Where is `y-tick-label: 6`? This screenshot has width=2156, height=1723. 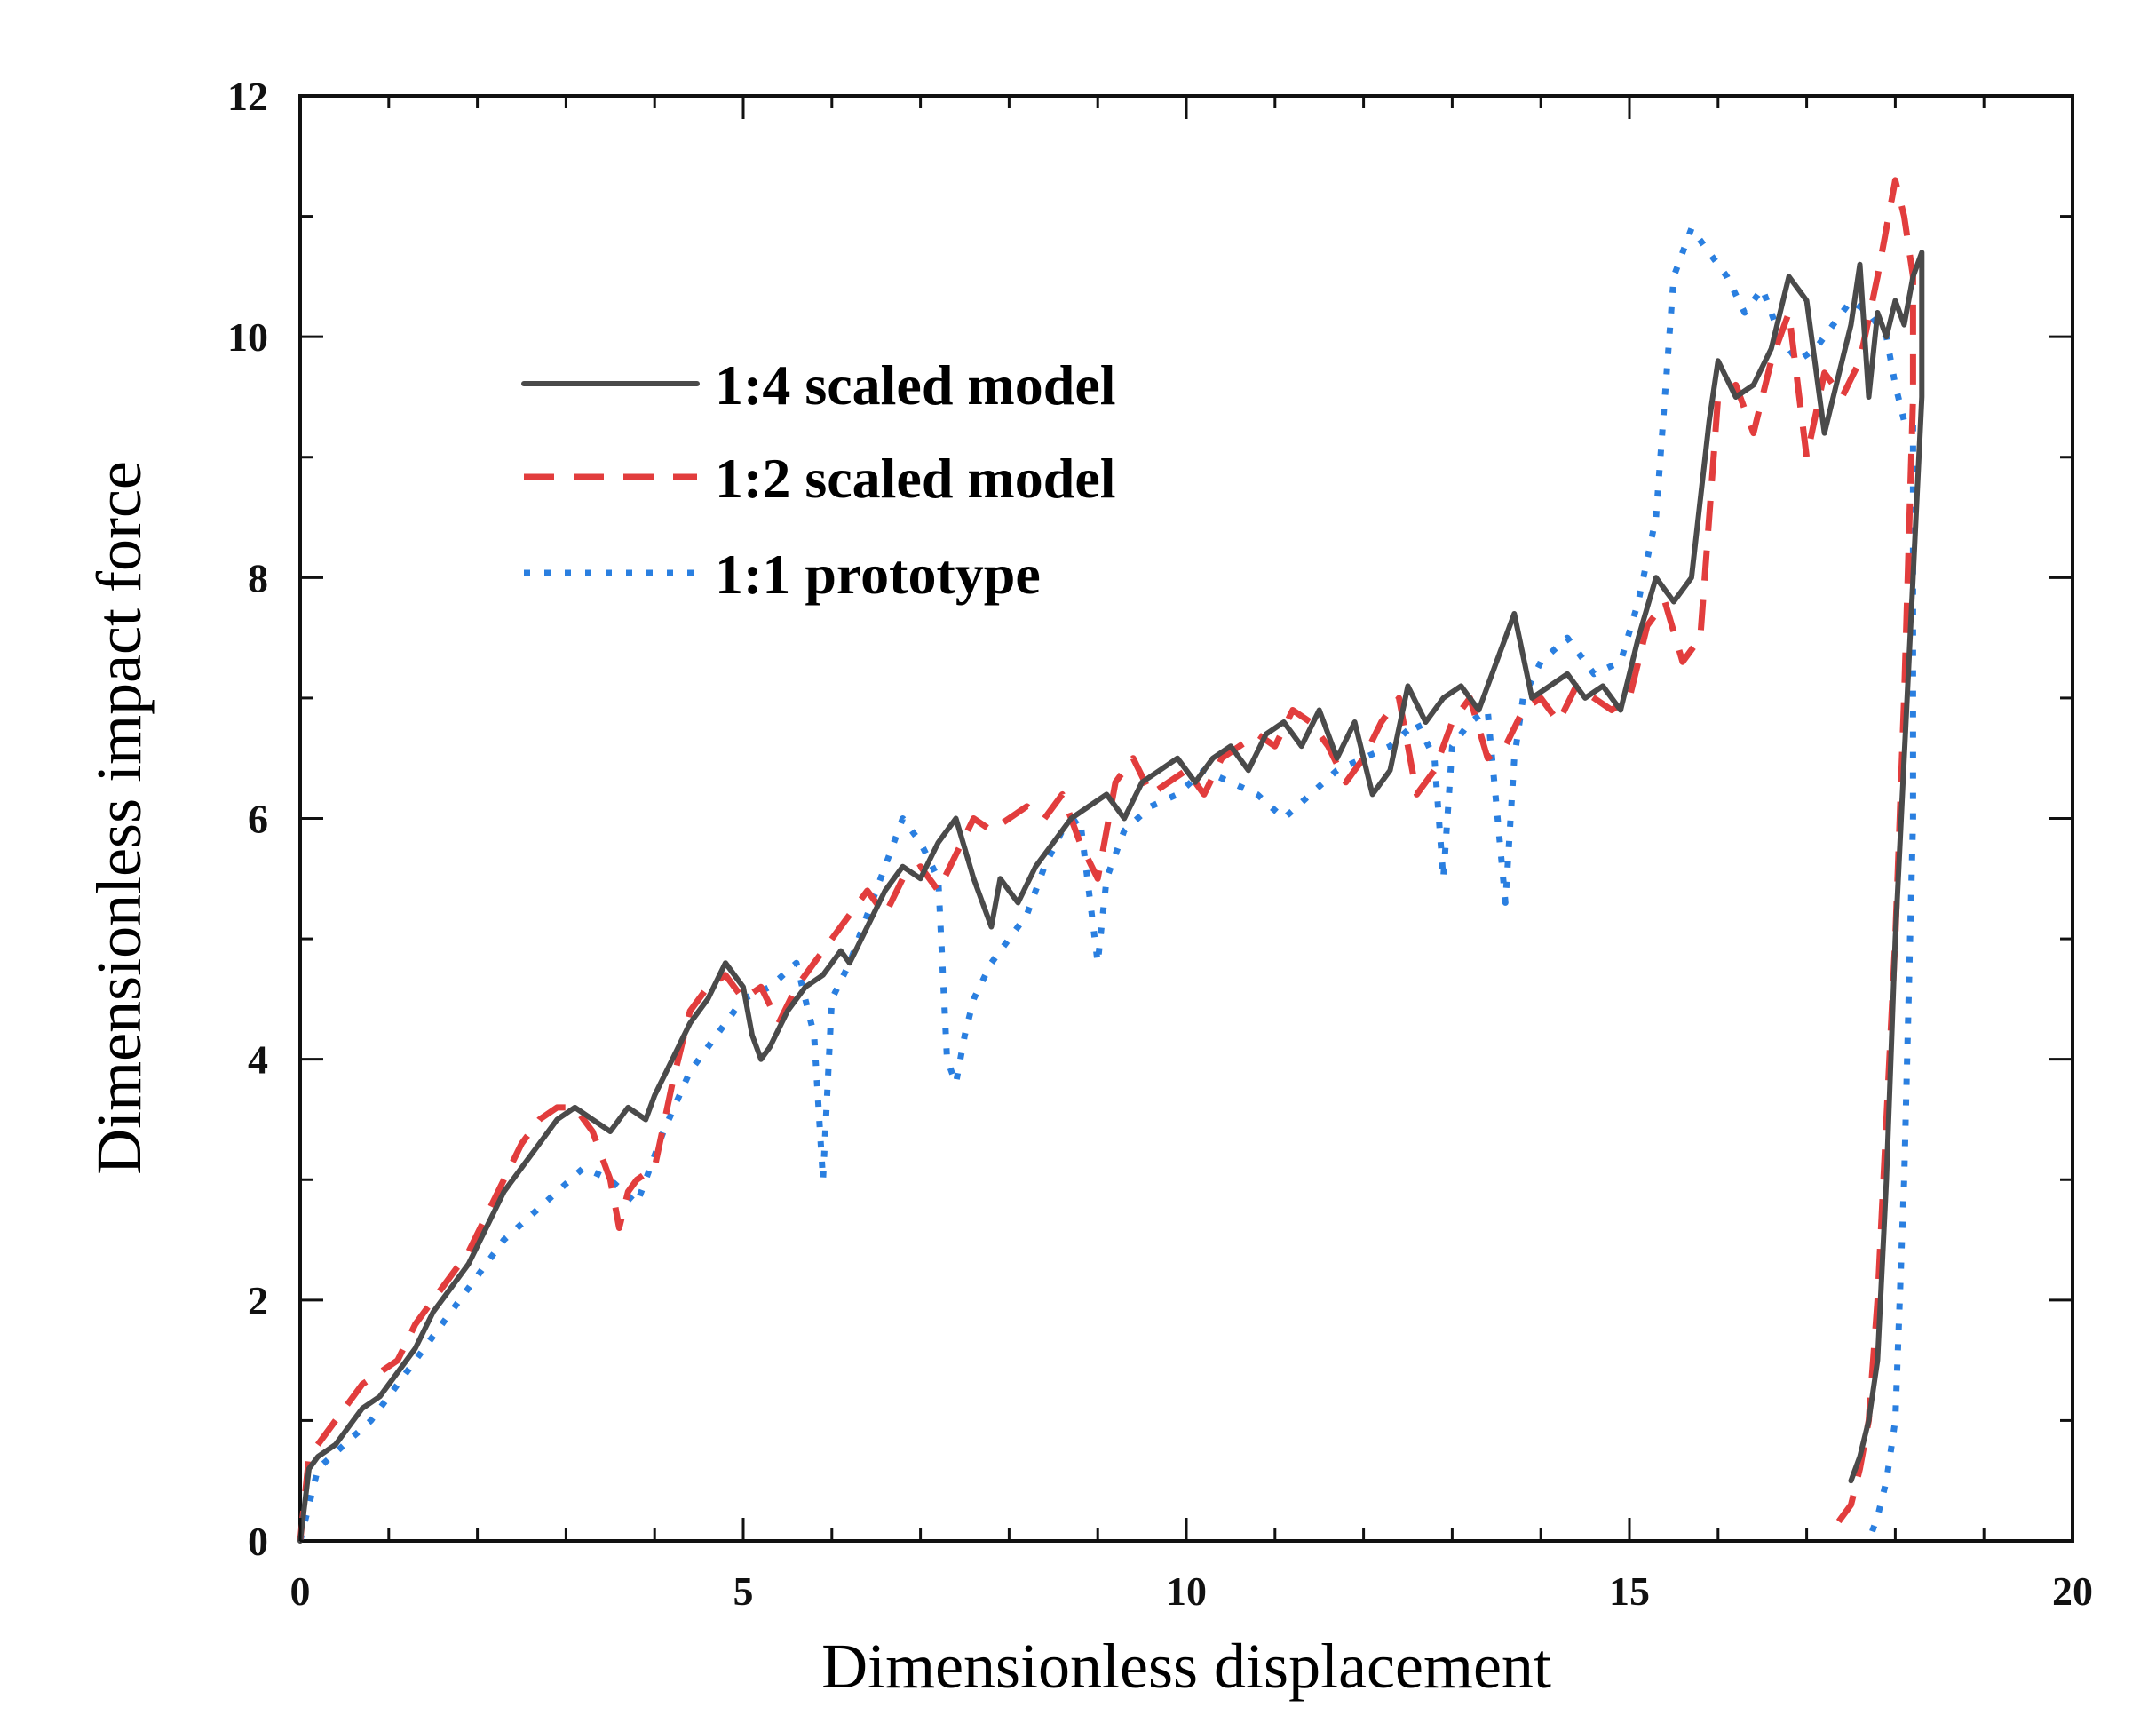 y-tick-label: 6 is located at coordinates (258, 819).